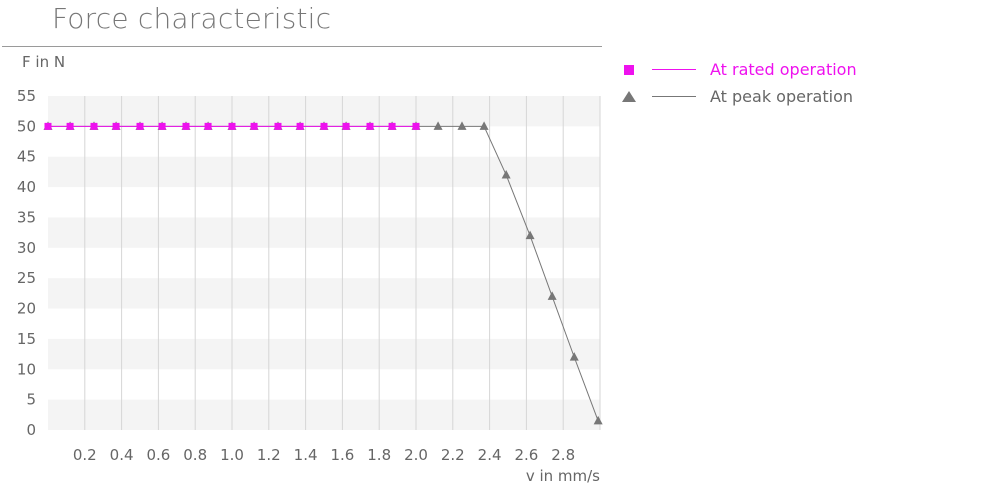  Describe the element at coordinates (562, 476) in the screenshot. I see `x-axis-label: v in mm/s` at that location.